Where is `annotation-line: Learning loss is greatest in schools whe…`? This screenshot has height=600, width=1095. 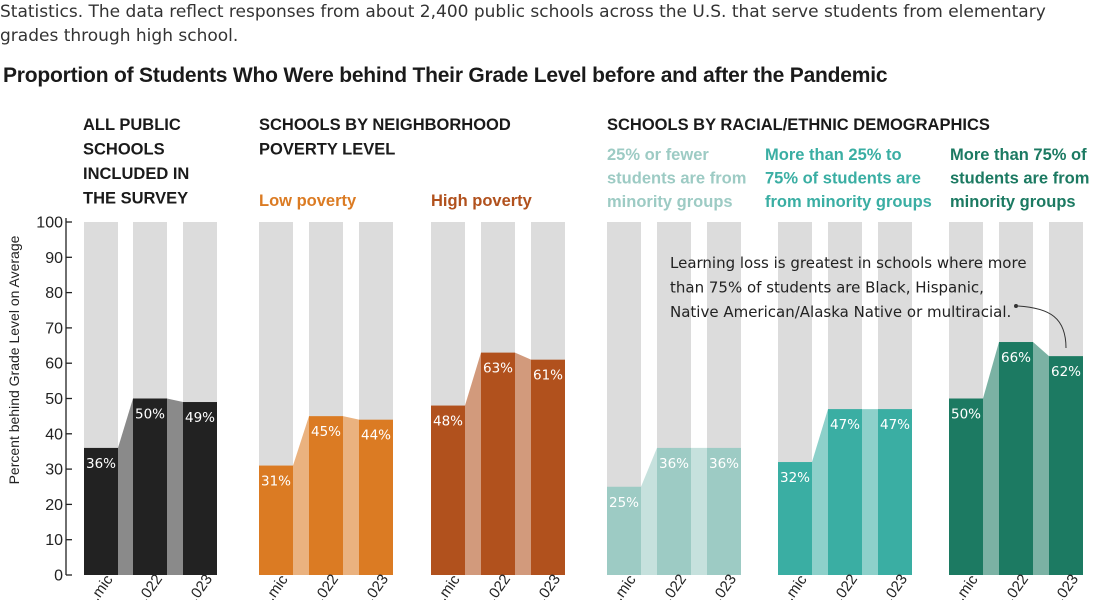
annotation-line: Learning loss is greatest in schools whe… is located at coordinates (848, 263).